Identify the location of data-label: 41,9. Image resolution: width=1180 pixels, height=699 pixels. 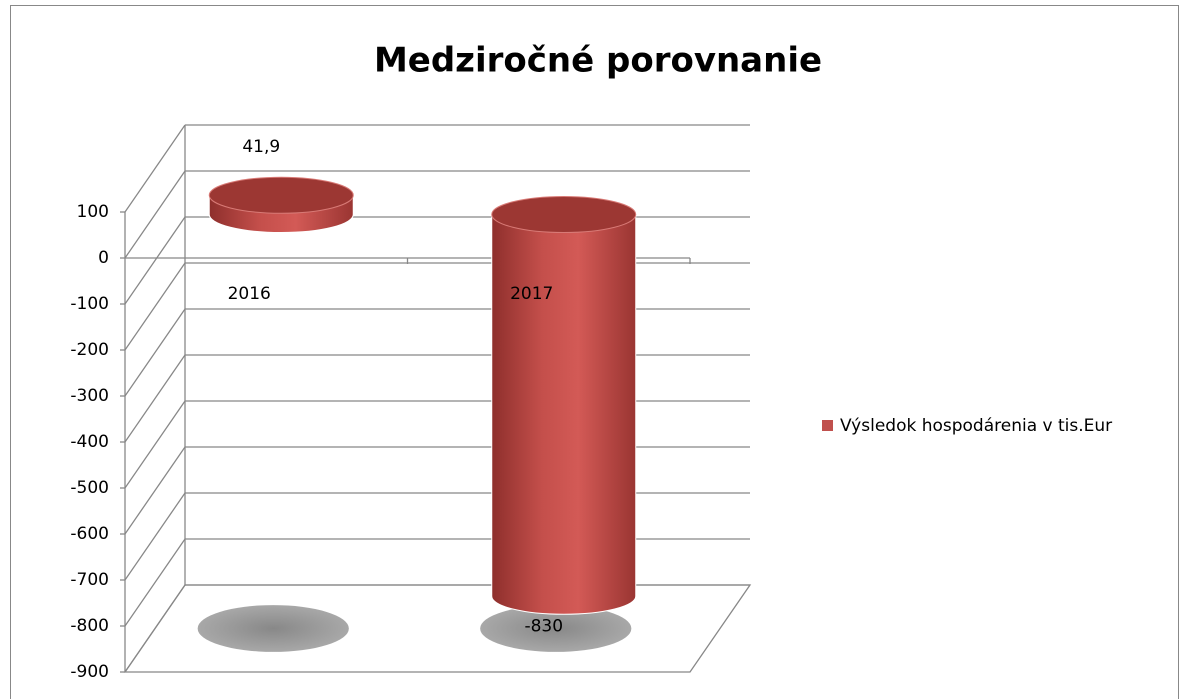
(261, 147).